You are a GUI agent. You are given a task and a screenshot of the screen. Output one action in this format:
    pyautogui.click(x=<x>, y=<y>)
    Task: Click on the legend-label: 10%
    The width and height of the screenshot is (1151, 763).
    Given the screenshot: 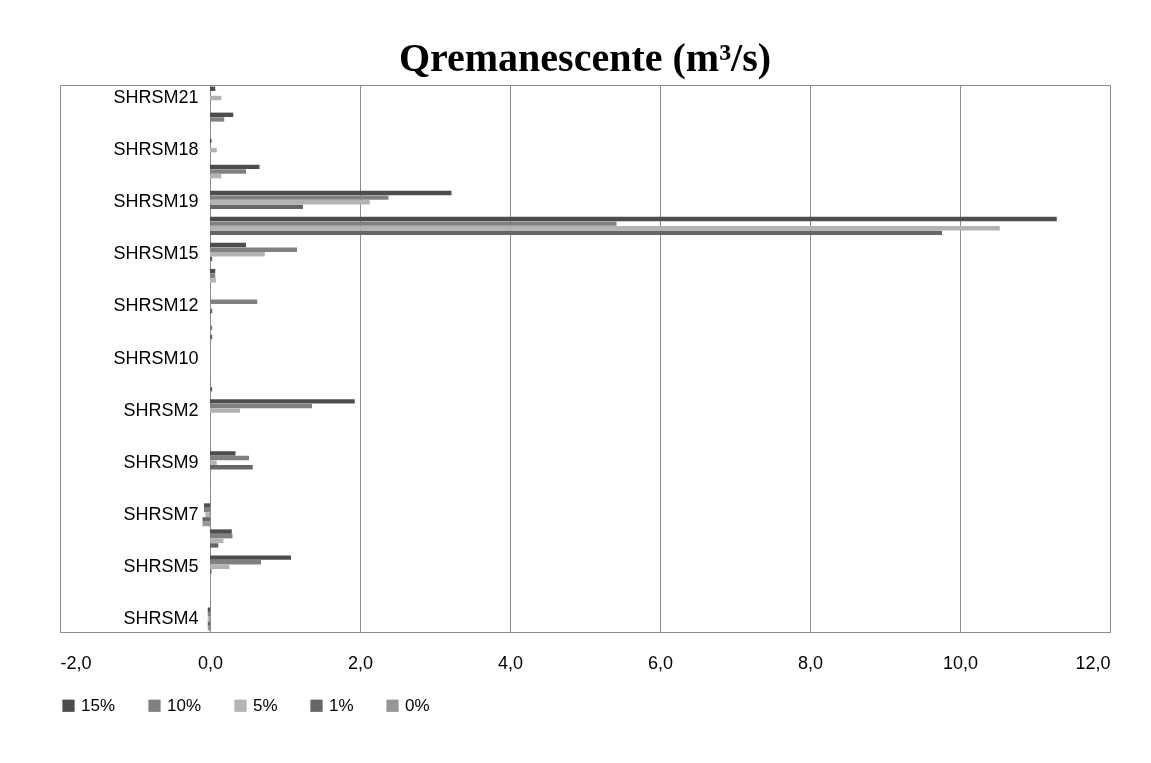 What is the action you would take?
    pyautogui.click(x=184, y=705)
    